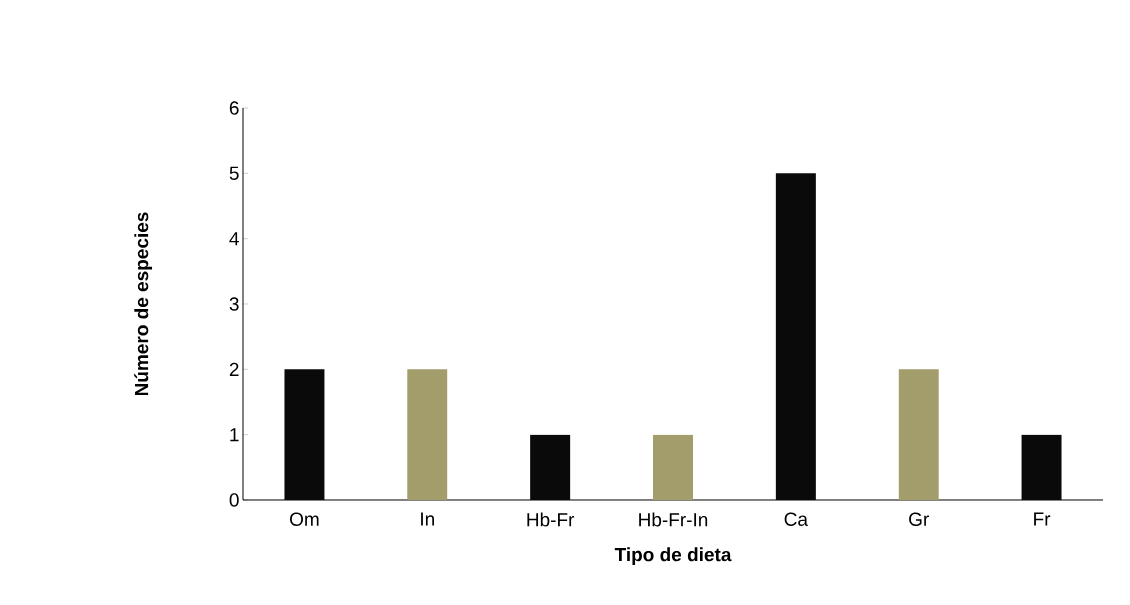 This screenshot has height=605, width=1130. What do you see at coordinates (234, 304) in the screenshot?
I see `y-tick-label: 3` at bounding box center [234, 304].